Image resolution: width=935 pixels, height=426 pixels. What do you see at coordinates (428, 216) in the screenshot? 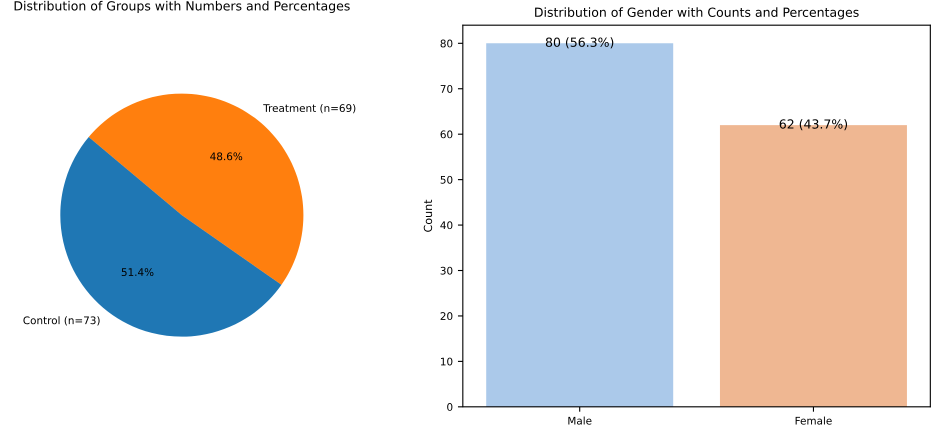
I see `y-axis-title: Count` at bounding box center [428, 216].